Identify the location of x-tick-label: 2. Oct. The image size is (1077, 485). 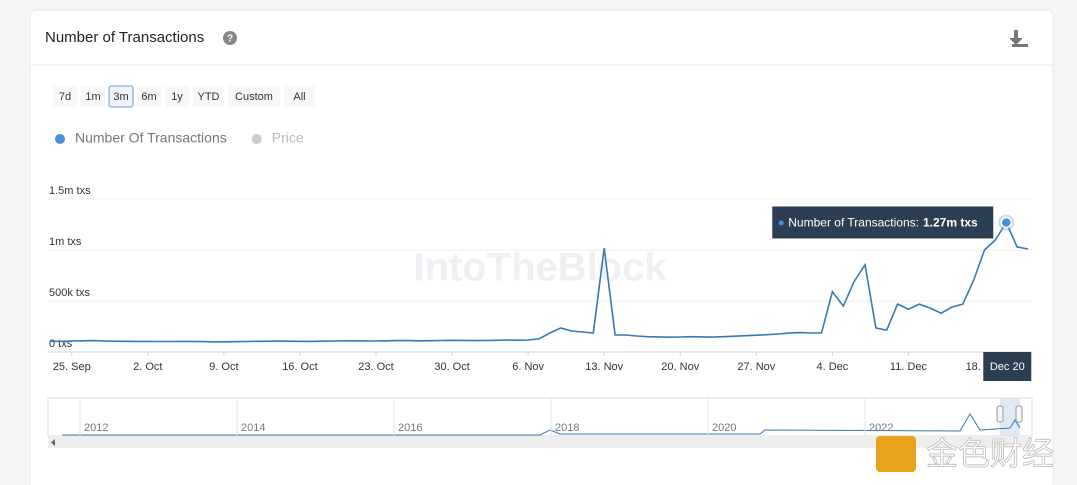
(147, 367).